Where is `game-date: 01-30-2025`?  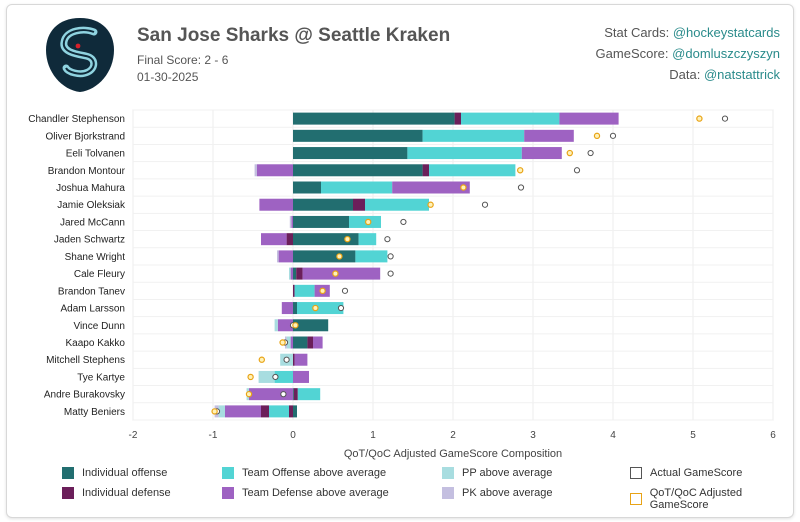 game-date: 01-30-2025 is located at coordinates (168, 77).